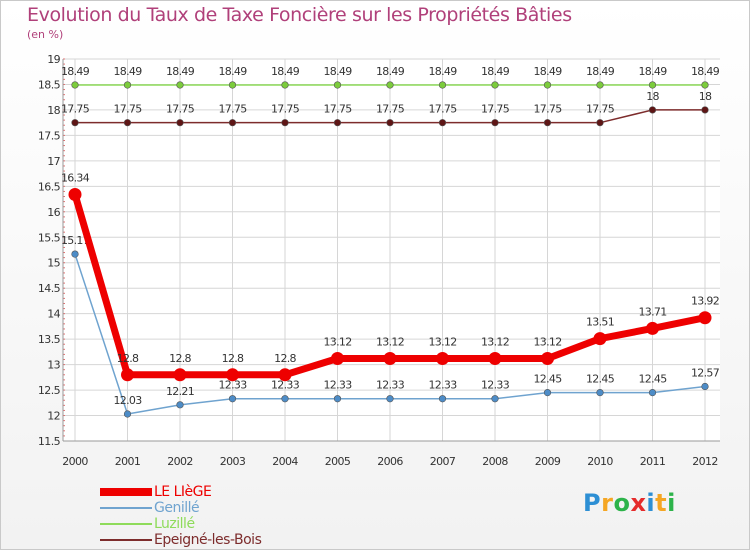 This screenshot has height=550, width=750. What do you see at coordinates (661, 503) in the screenshot?
I see `logo-letter: t` at bounding box center [661, 503].